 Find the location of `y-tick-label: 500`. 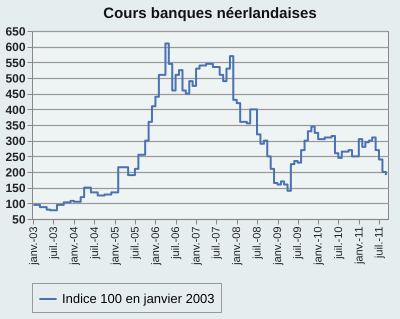

y-tick-label: 500 is located at coordinates (15, 79).